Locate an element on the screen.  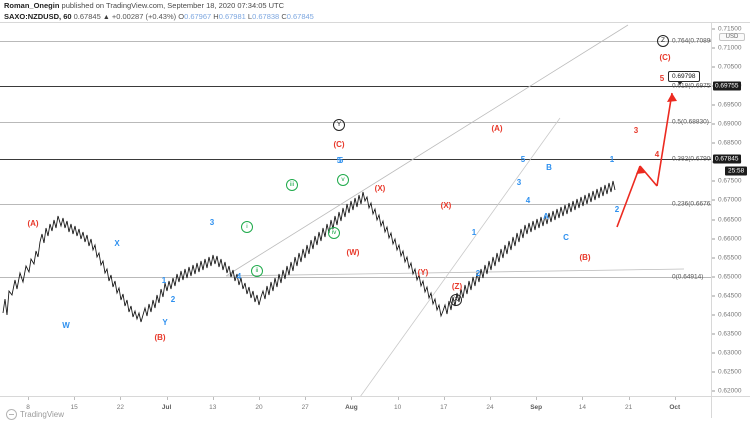
author-name: Roman_Onegin is located at coordinates (32, 5).